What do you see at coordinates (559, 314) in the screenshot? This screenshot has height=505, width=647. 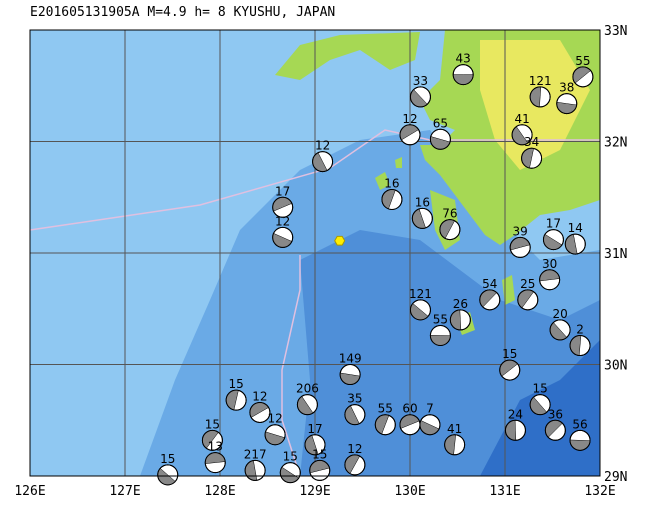 I see `depth-label: 20` at bounding box center [559, 314].